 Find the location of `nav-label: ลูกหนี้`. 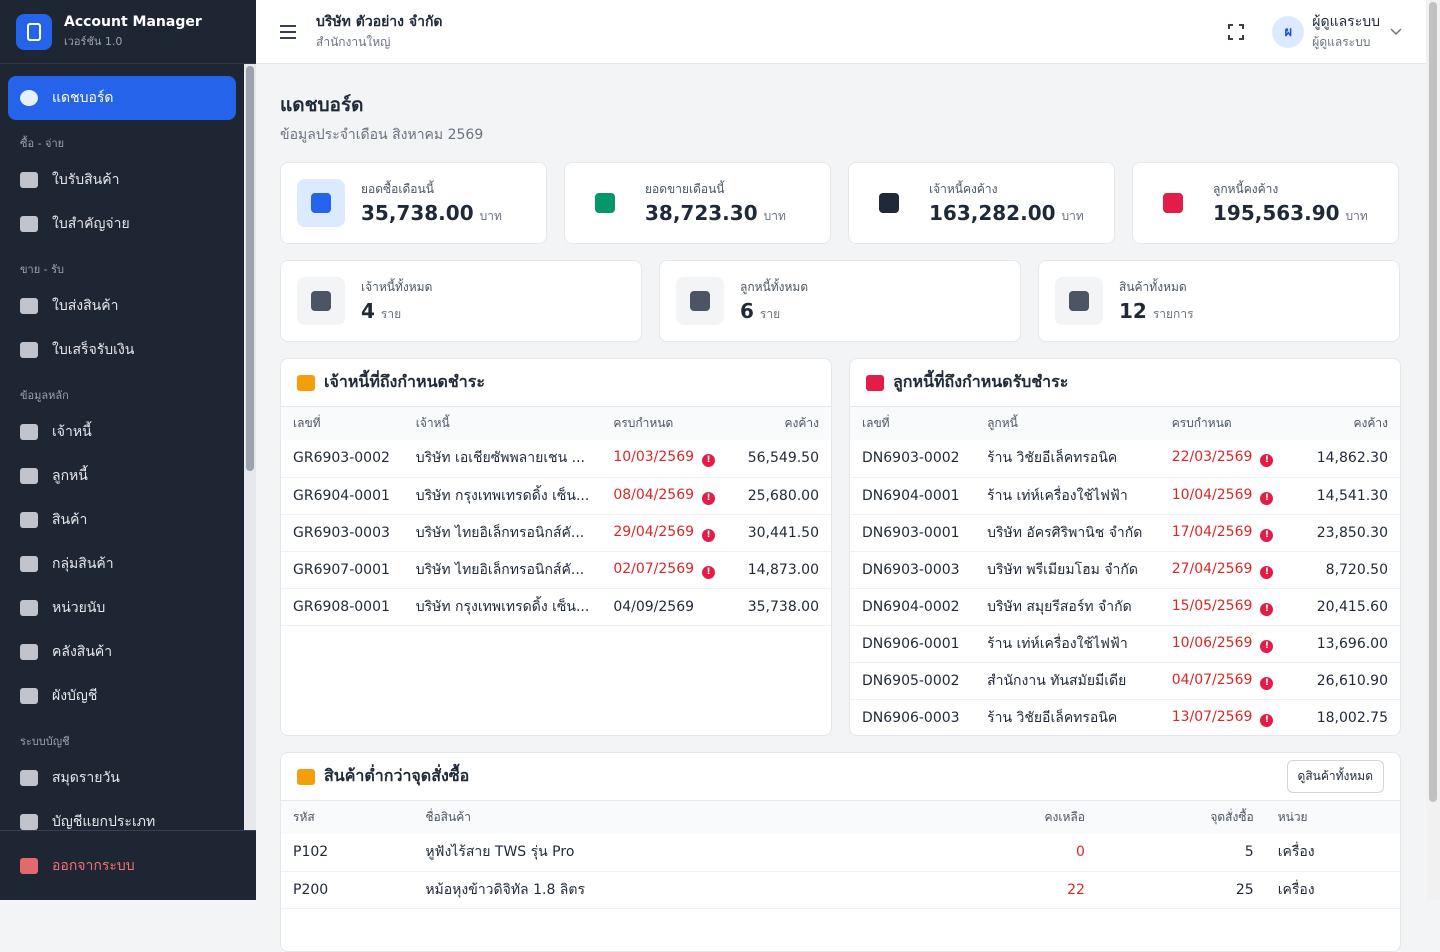

nav-label: ลูกหนี้ is located at coordinates (70, 476).